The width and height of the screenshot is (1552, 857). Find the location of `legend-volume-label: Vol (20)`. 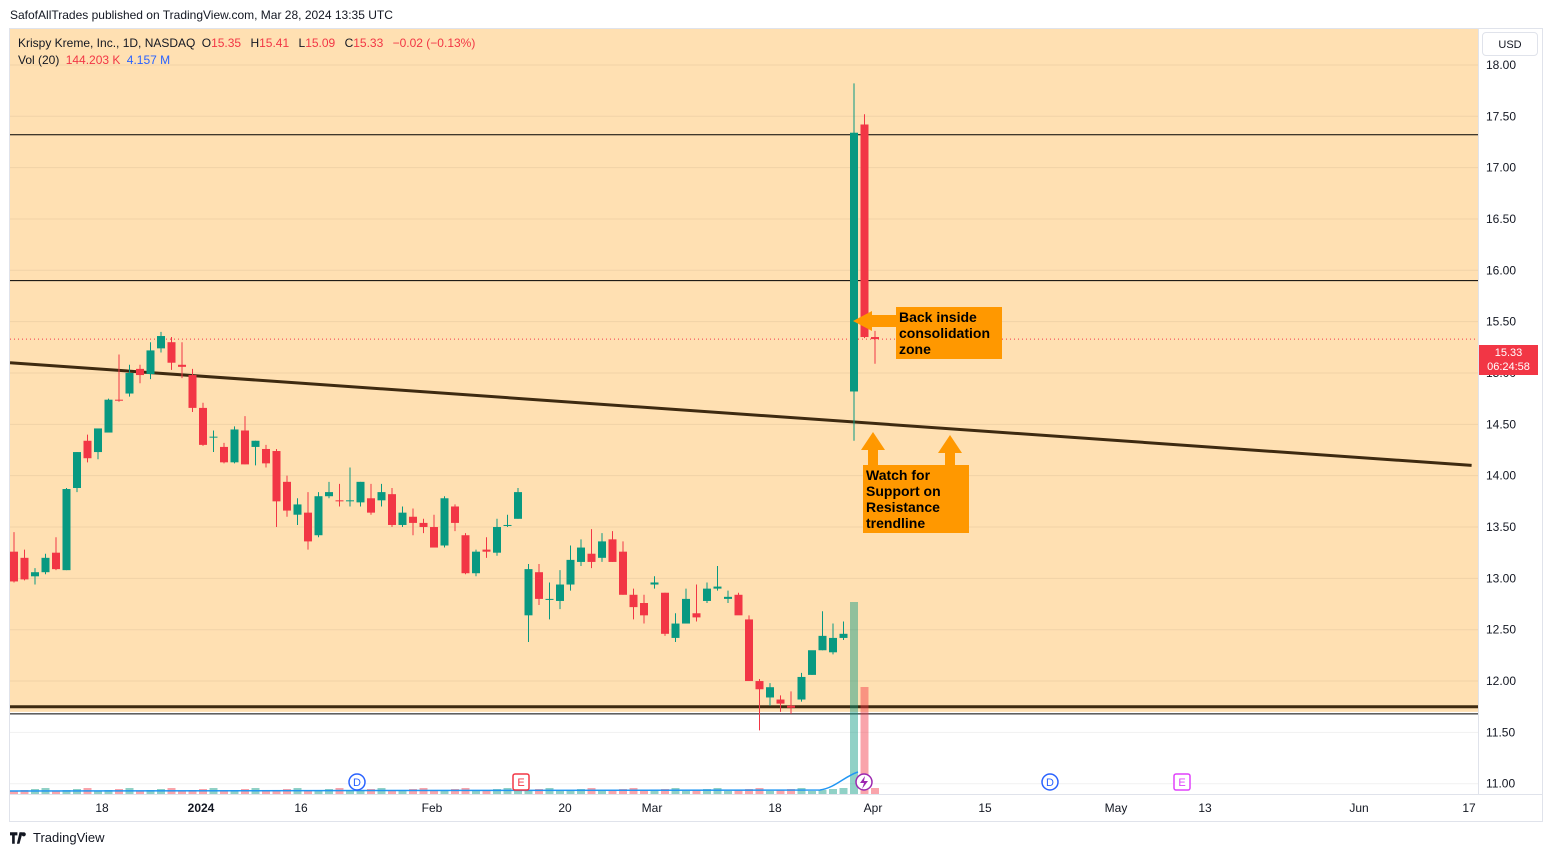

legend-volume-label: Vol (20) is located at coordinates (39, 60).